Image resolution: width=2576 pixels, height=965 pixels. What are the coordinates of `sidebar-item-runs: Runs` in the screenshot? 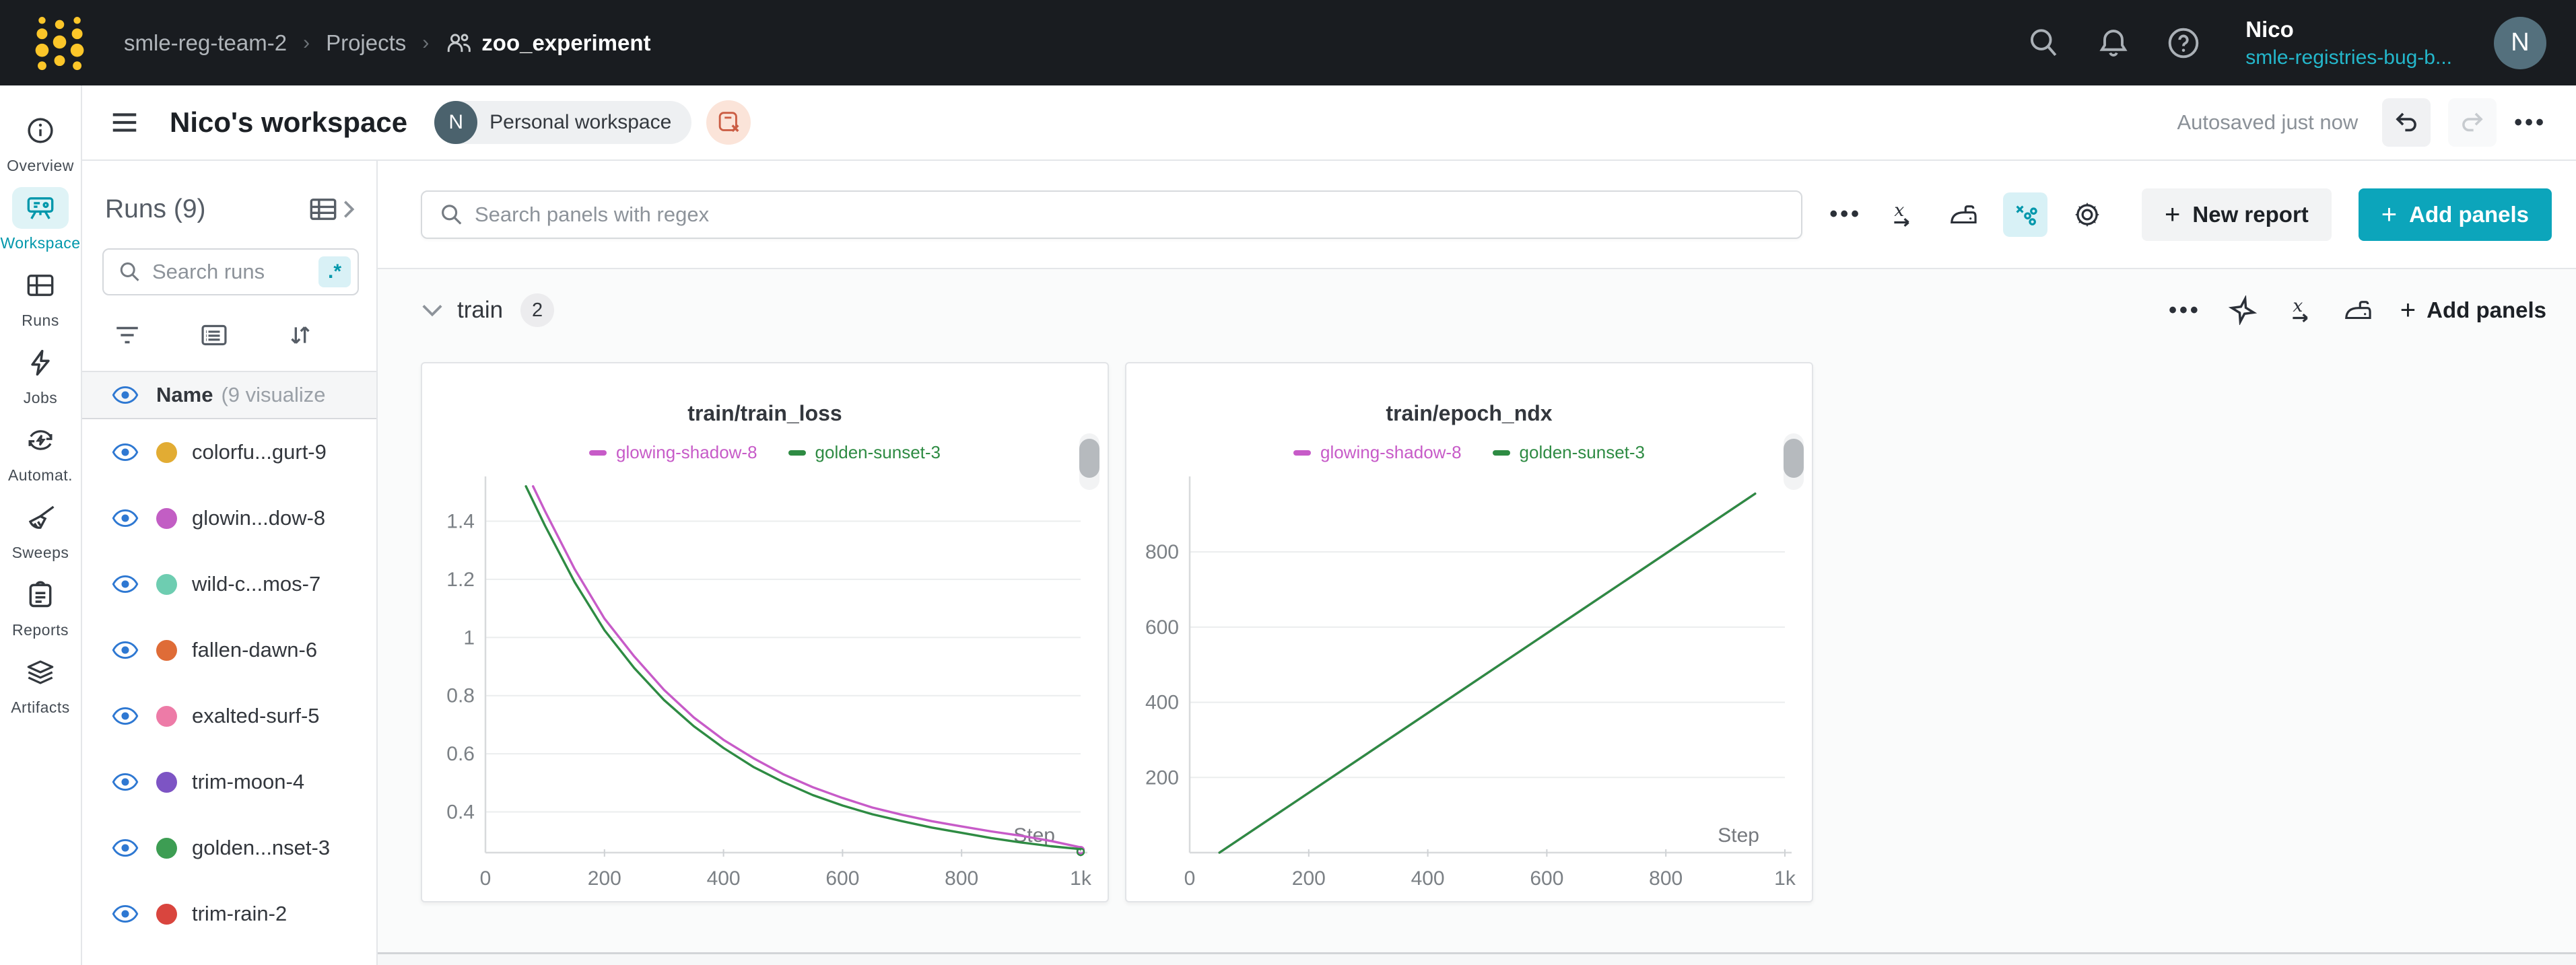 It's located at (40, 297).